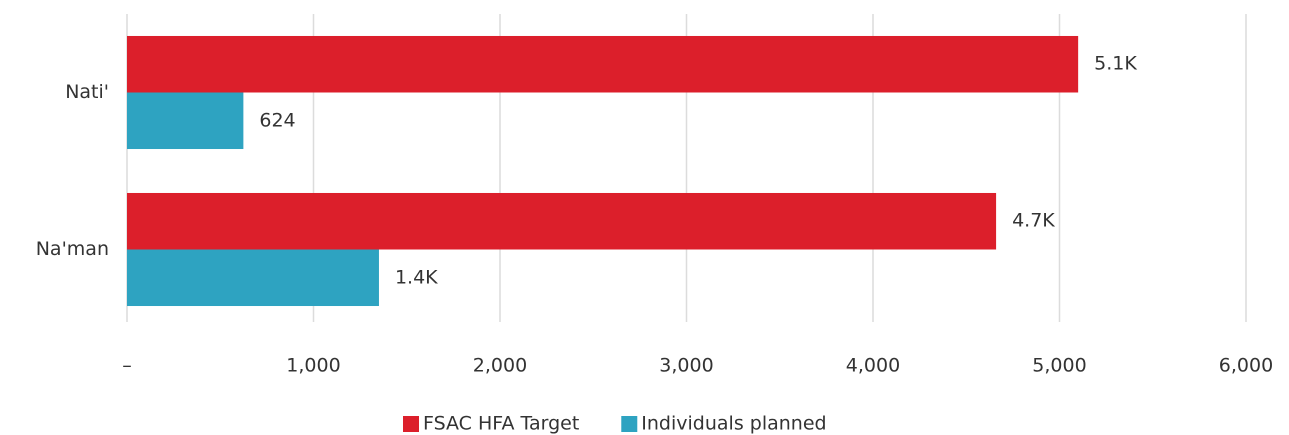 The width and height of the screenshot is (1289, 435). Describe the element at coordinates (1246, 366) in the screenshot. I see `x-tick-label: 6,000` at that location.